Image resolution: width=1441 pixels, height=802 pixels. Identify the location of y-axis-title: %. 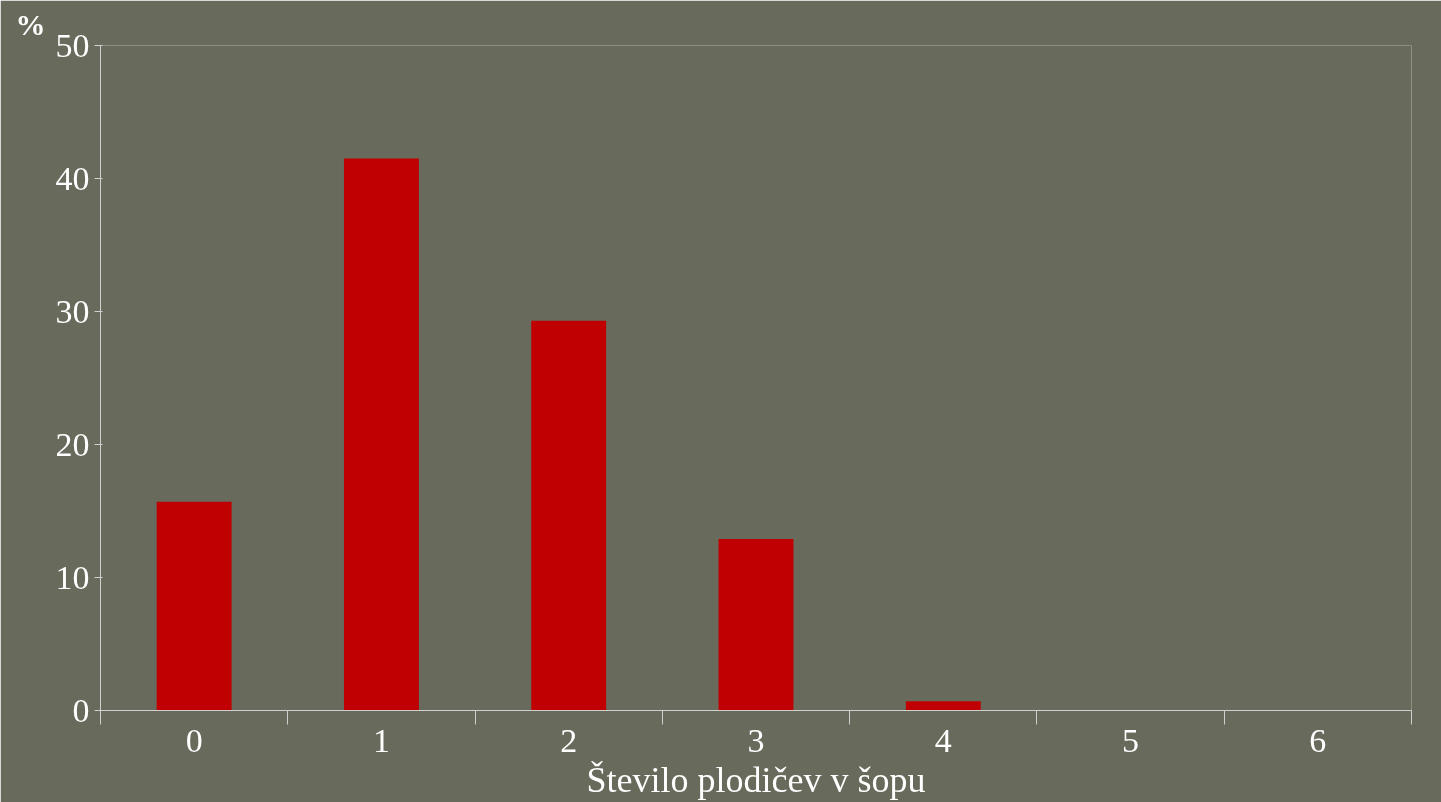
(30, 24).